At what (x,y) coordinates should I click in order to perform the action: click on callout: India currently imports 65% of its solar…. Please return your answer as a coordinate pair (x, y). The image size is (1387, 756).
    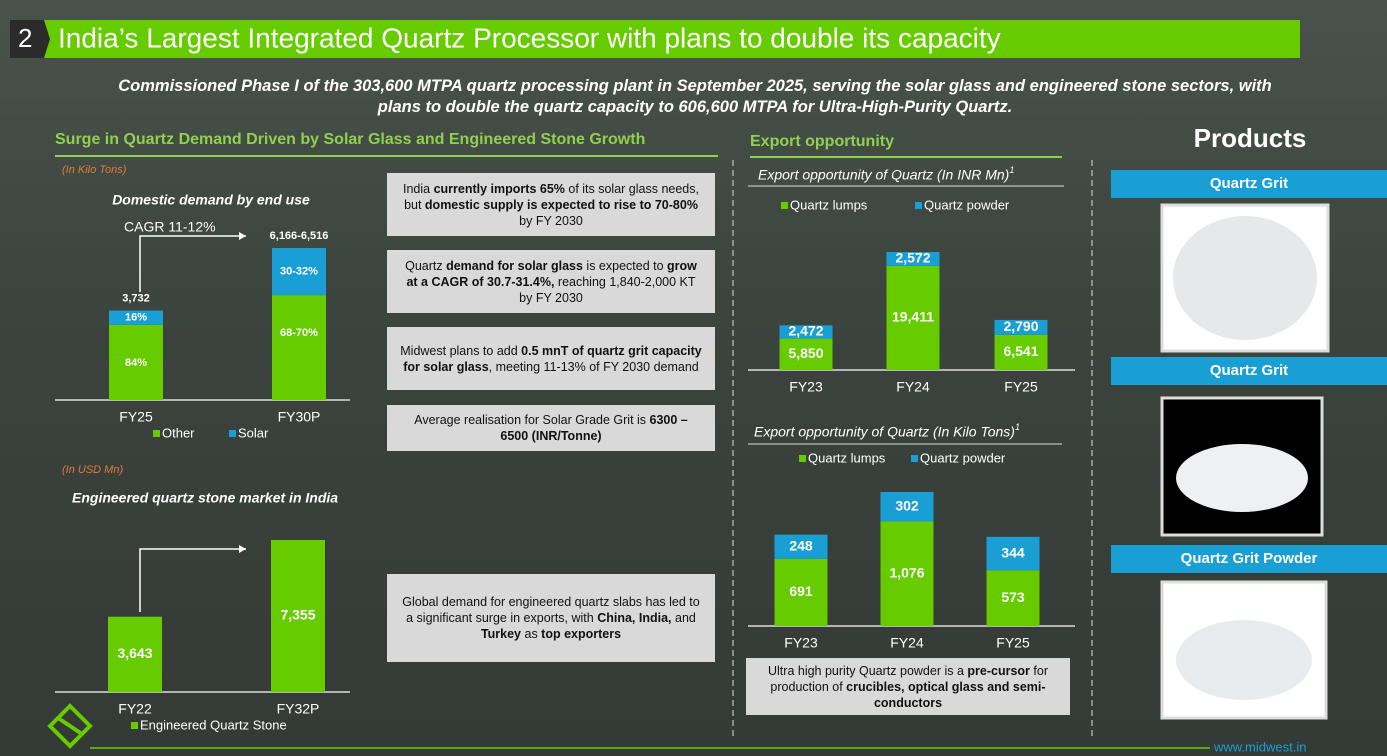
    Looking at the image, I should click on (551, 204).